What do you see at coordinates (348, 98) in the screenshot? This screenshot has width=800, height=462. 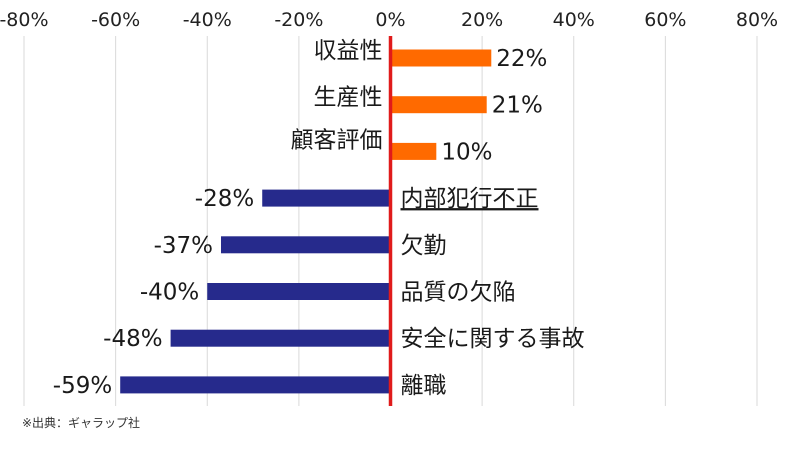 I see `category-label: 生産性` at bounding box center [348, 98].